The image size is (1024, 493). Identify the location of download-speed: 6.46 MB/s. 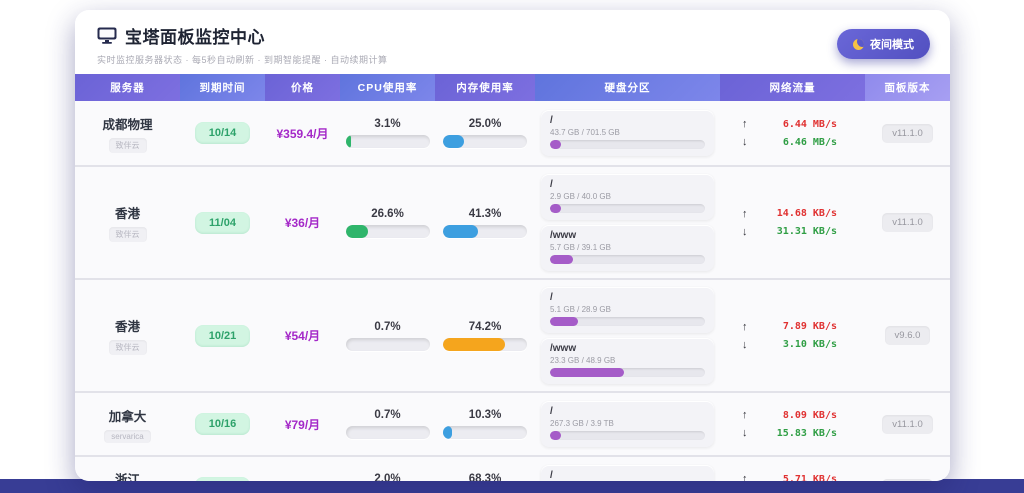
(809, 142).